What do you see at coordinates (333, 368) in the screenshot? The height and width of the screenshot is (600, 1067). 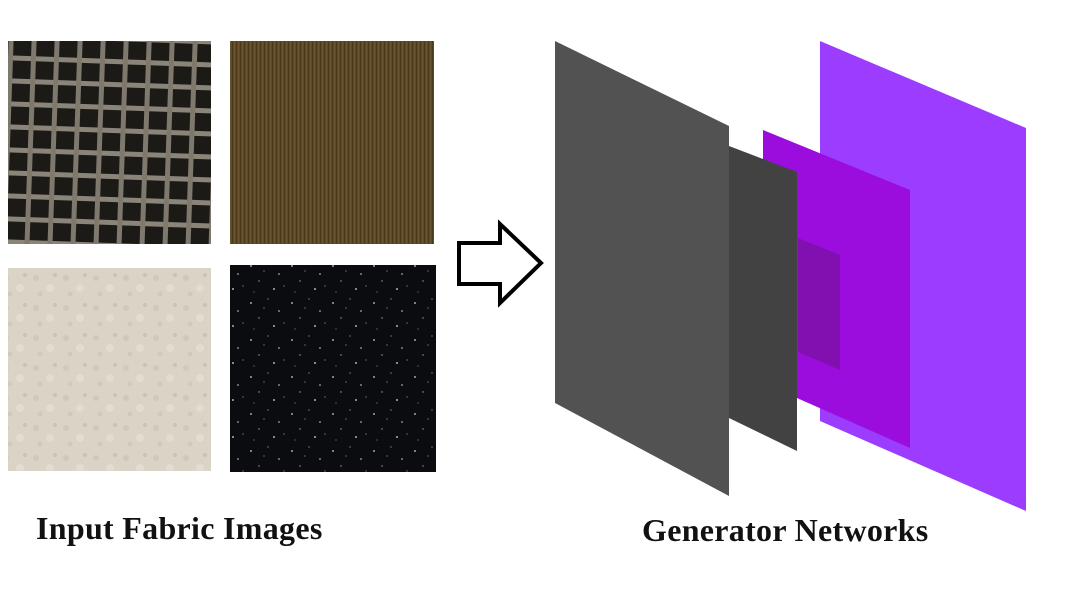 I see `black-speckled-fabric` at bounding box center [333, 368].